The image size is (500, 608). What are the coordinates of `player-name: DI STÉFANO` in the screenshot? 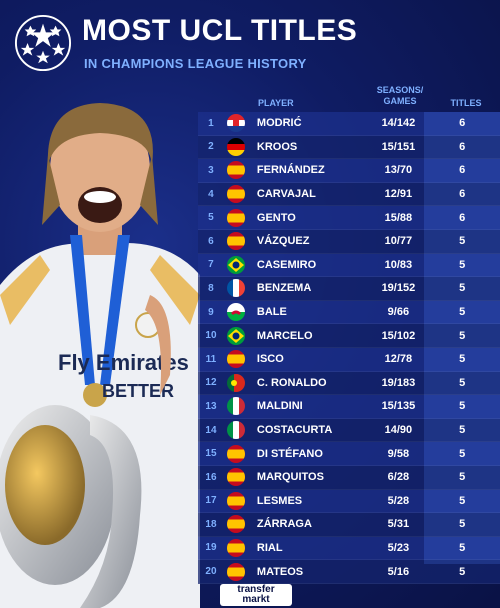 It's located at (289, 453).